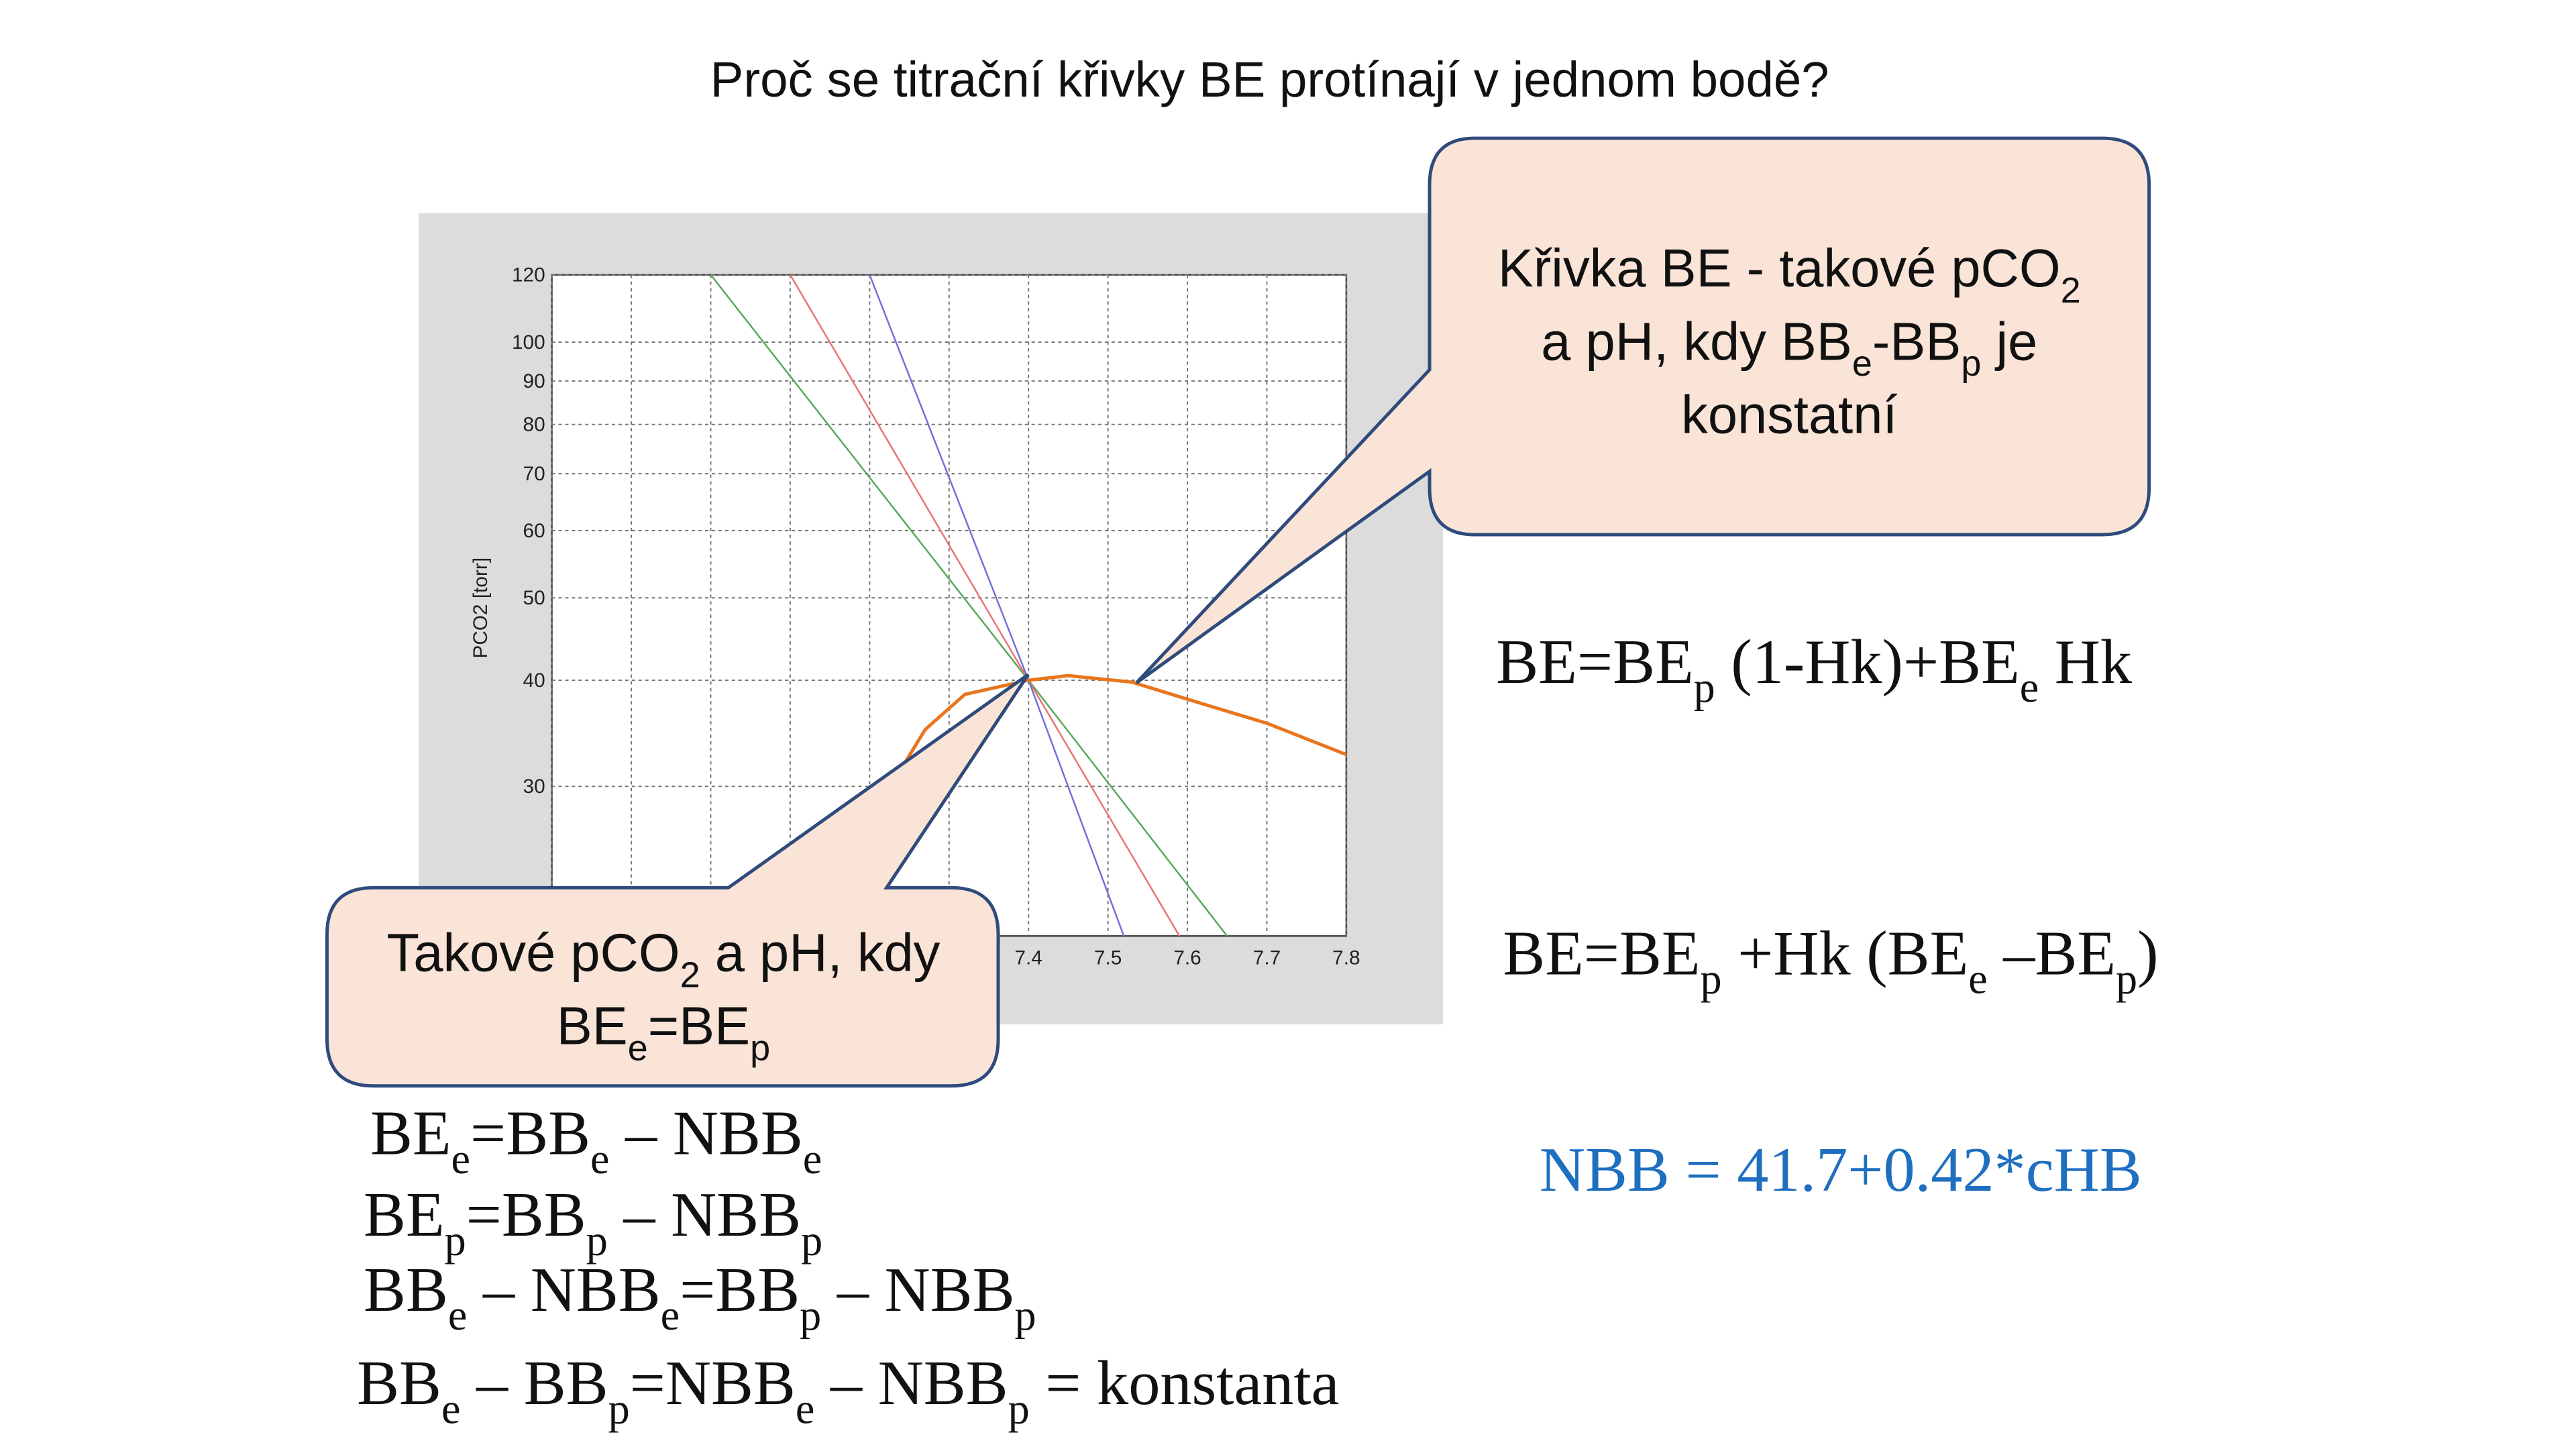 The height and width of the screenshot is (1449, 2576). I want to click on text-line: Křivka BE - takové pCO2, so click(1789, 274).